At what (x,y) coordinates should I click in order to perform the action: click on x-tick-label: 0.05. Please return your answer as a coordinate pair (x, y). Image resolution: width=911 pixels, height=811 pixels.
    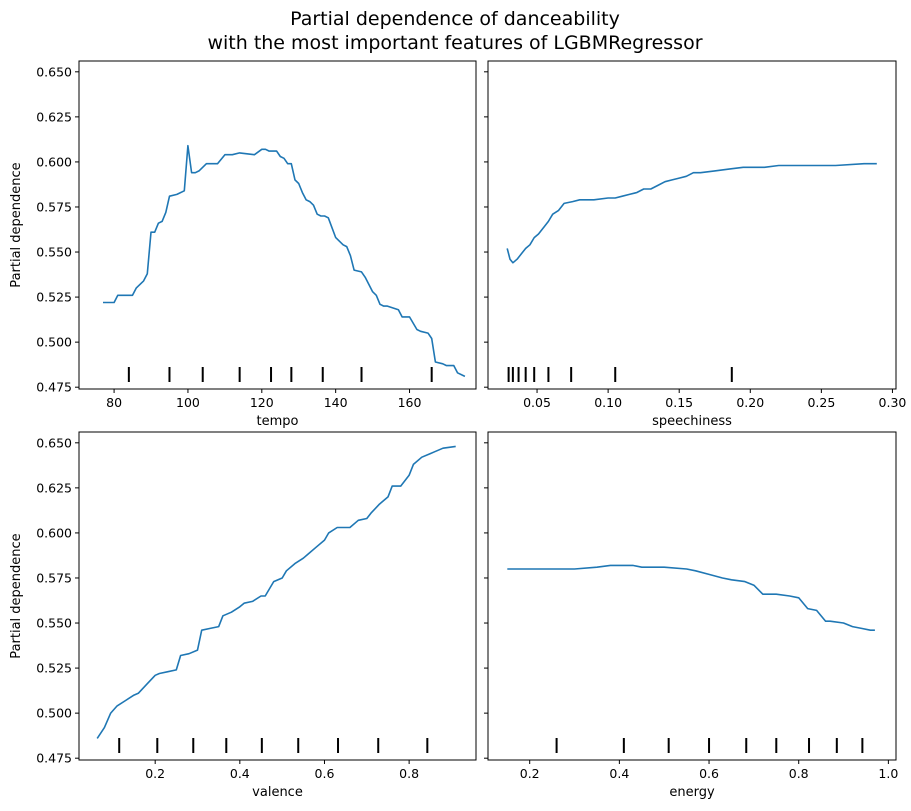
    Looking at the image, I should click on (537, 402).